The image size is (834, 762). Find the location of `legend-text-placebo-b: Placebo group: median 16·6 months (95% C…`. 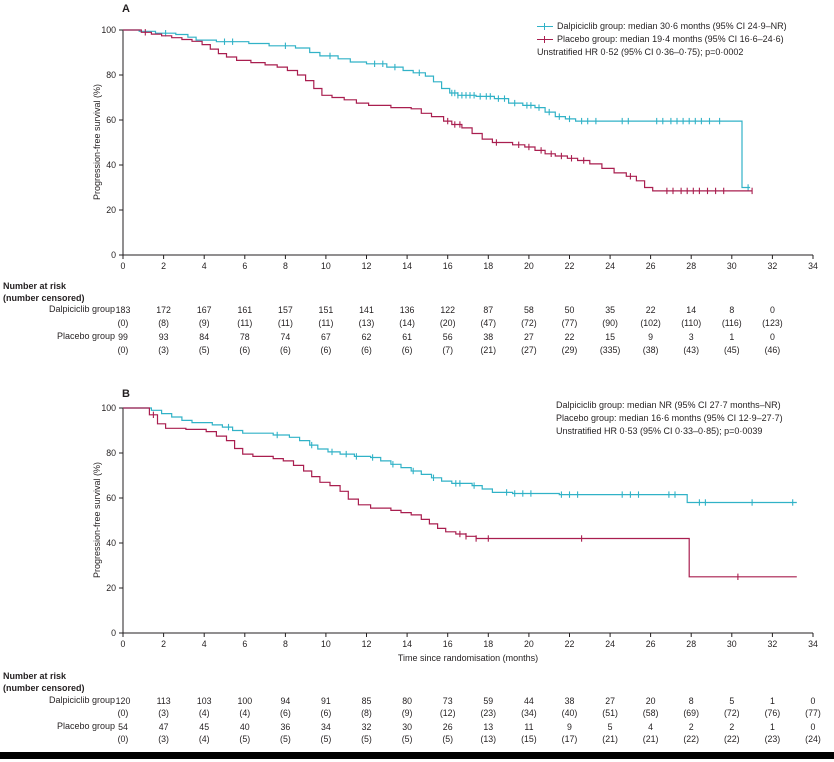

legend-text-placebo-b: Placebo group: median 16·6 months (95% C… is located at coordinates (669, 418).